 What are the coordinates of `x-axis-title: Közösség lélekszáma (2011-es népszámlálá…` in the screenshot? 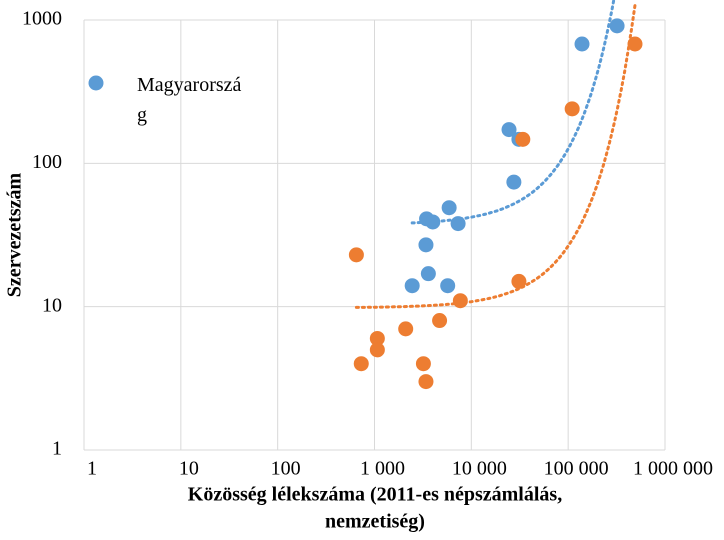 It's located at (375, 495).